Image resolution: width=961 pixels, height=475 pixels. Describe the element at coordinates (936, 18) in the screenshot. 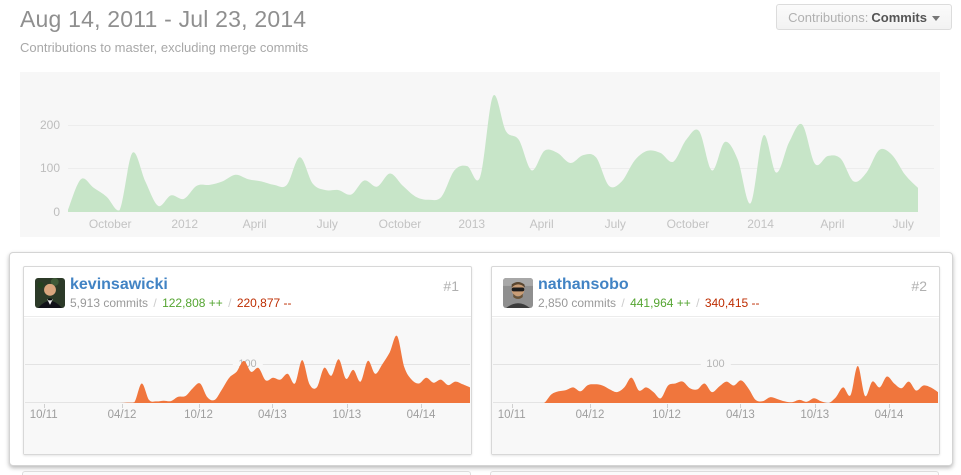

I see `chevron-down-icon` at that location.